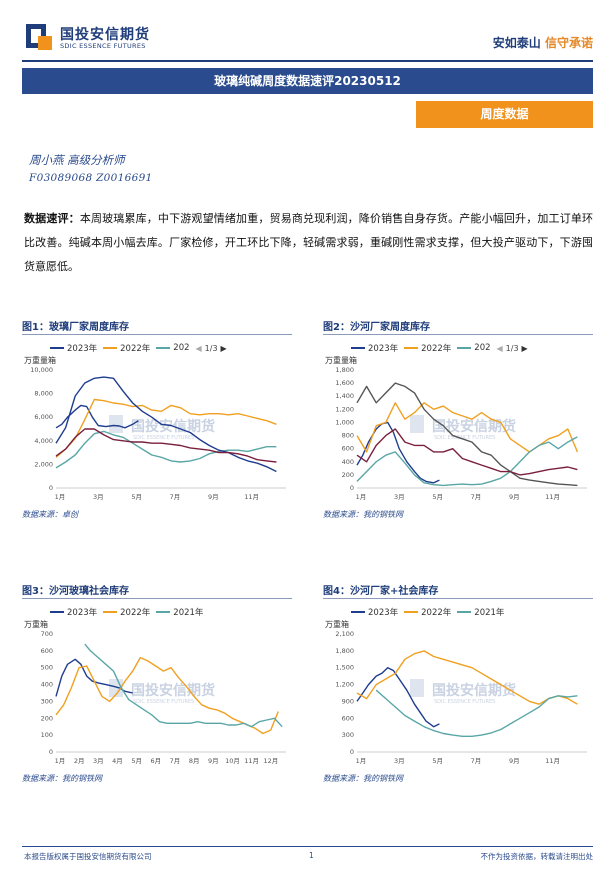 The width and height of the screenshot is (615, 870). I want to click on chart-legend: 2023年 2022年 2021年, so click(171, 612).